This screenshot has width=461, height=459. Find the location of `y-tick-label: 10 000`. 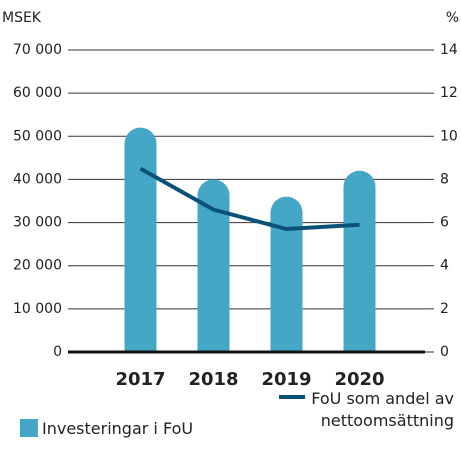

y-tick-label: 10 000 is located at coordinates (37, 309).